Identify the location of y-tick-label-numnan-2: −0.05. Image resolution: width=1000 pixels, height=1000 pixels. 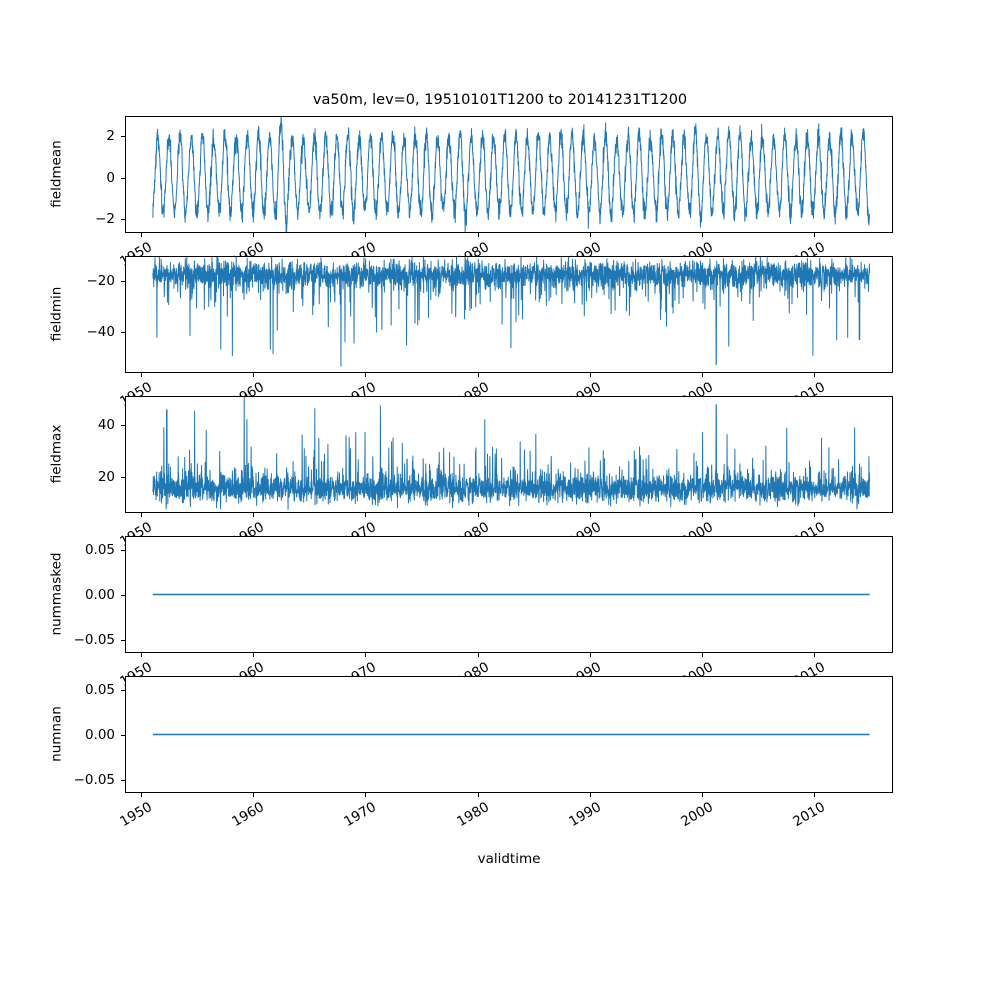
(94, 779).